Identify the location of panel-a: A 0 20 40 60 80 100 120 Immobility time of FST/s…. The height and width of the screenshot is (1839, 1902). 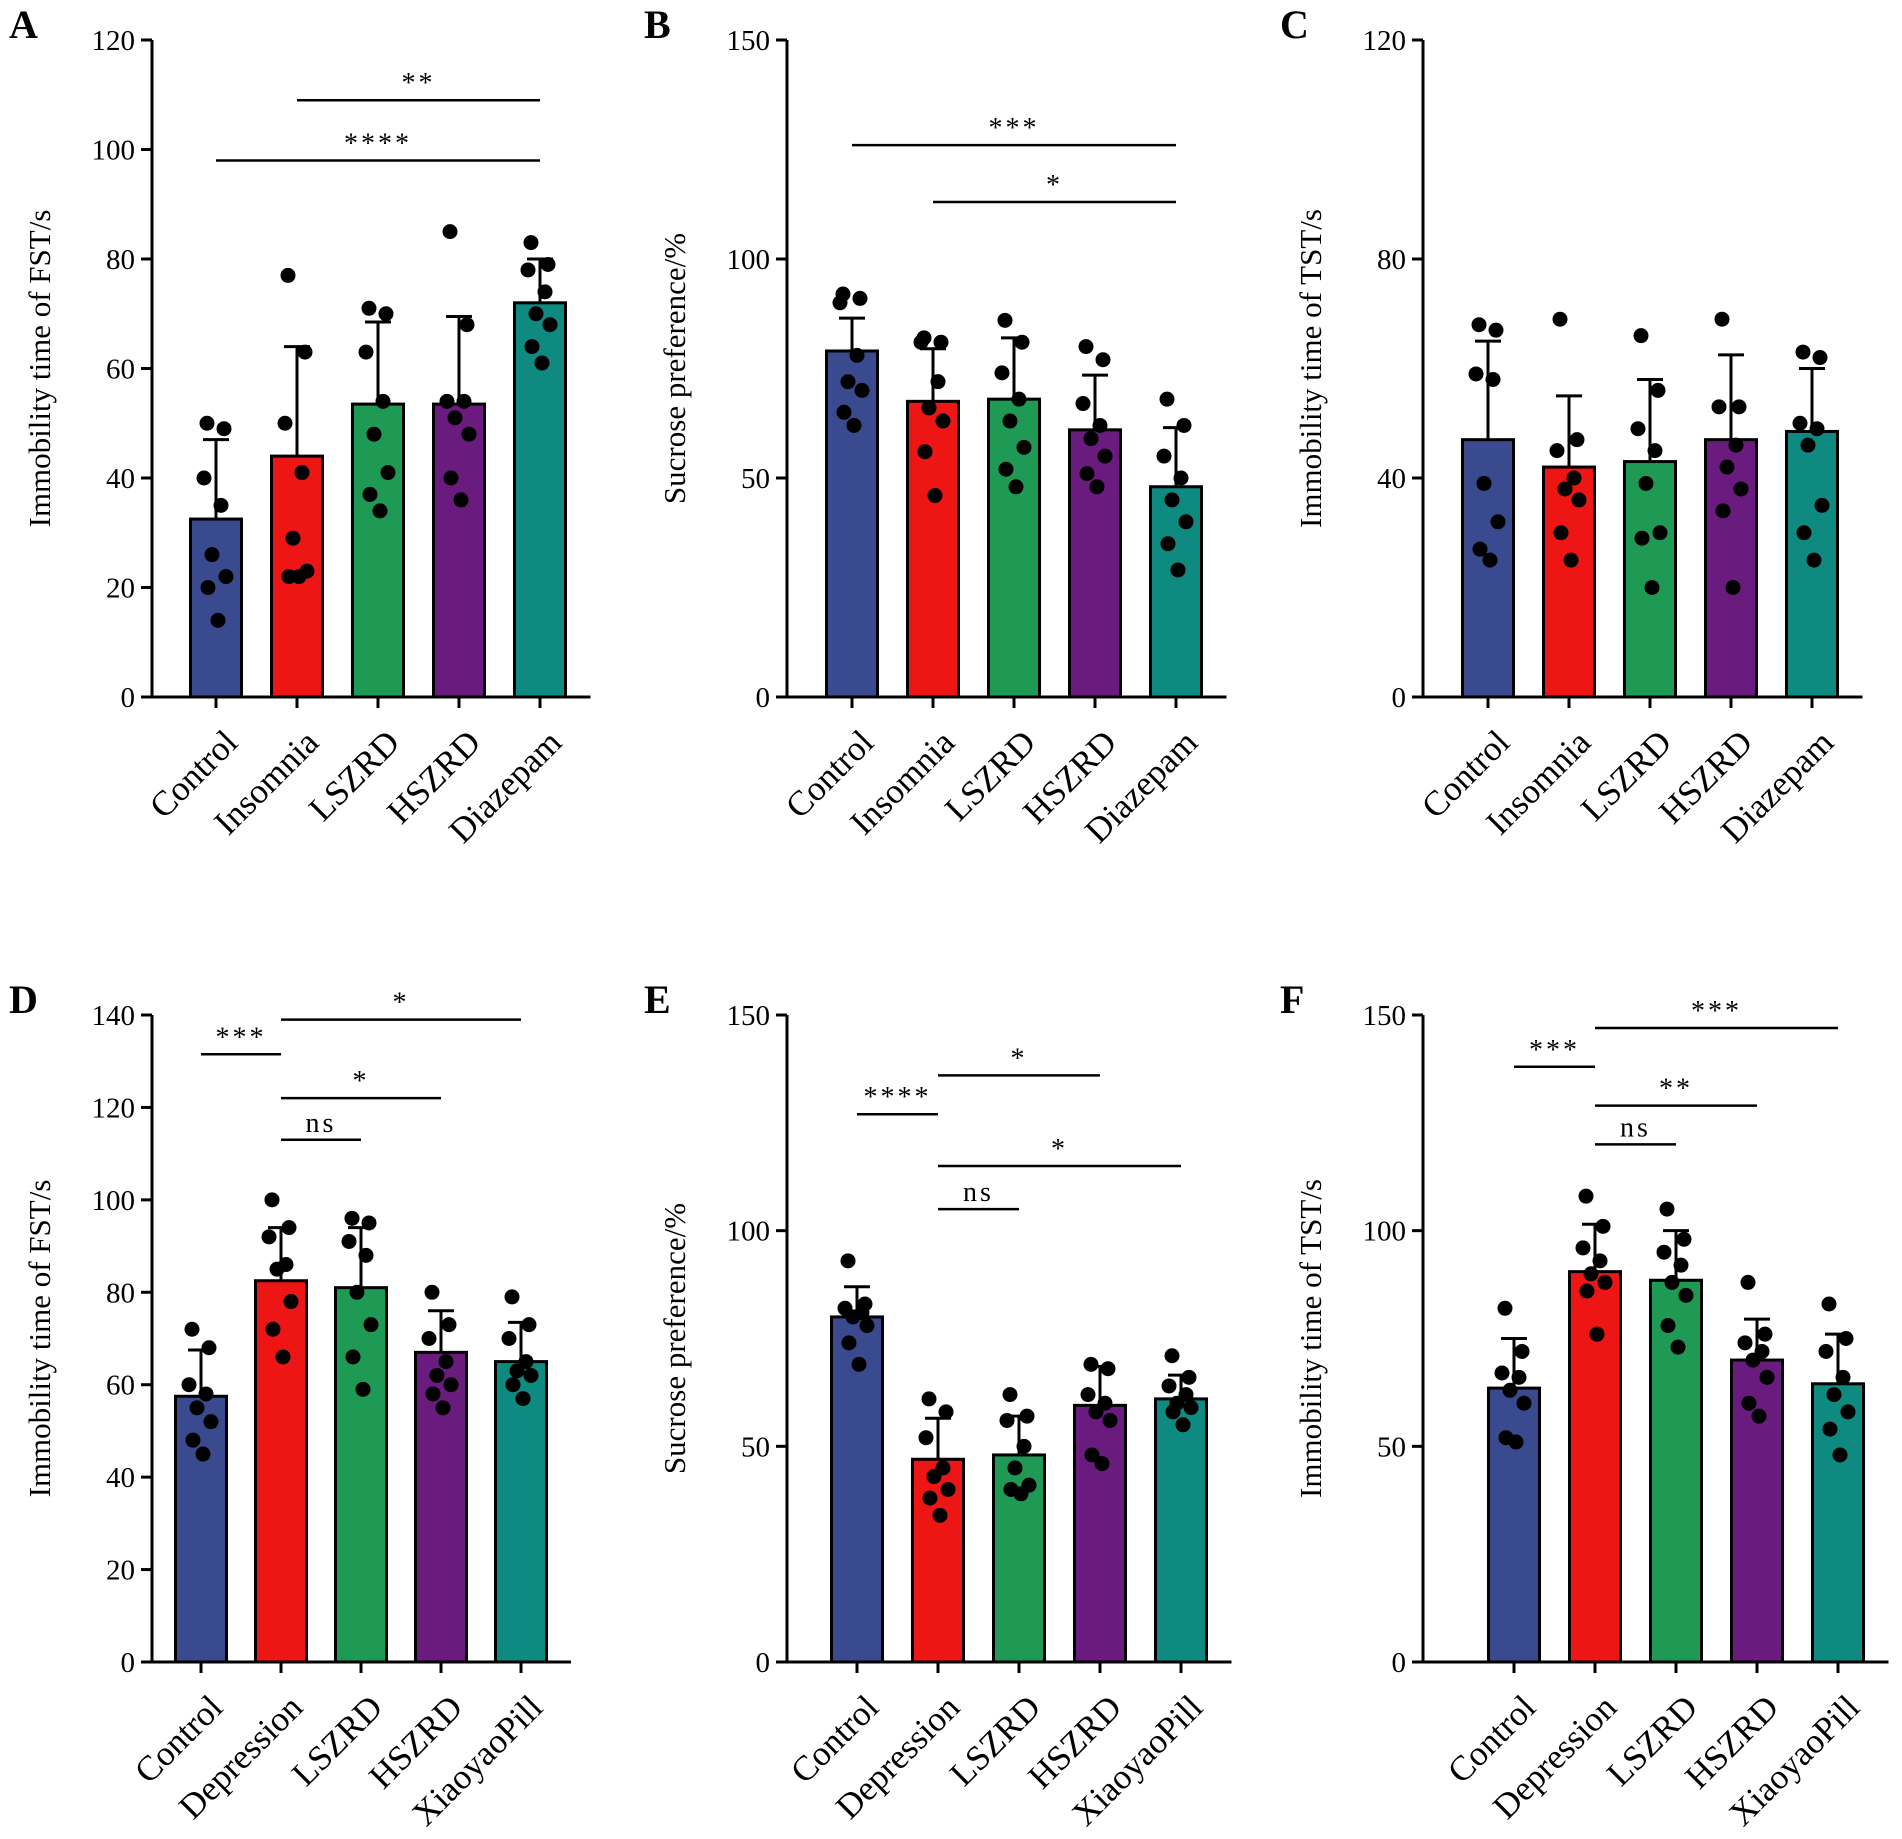
(300, 426).